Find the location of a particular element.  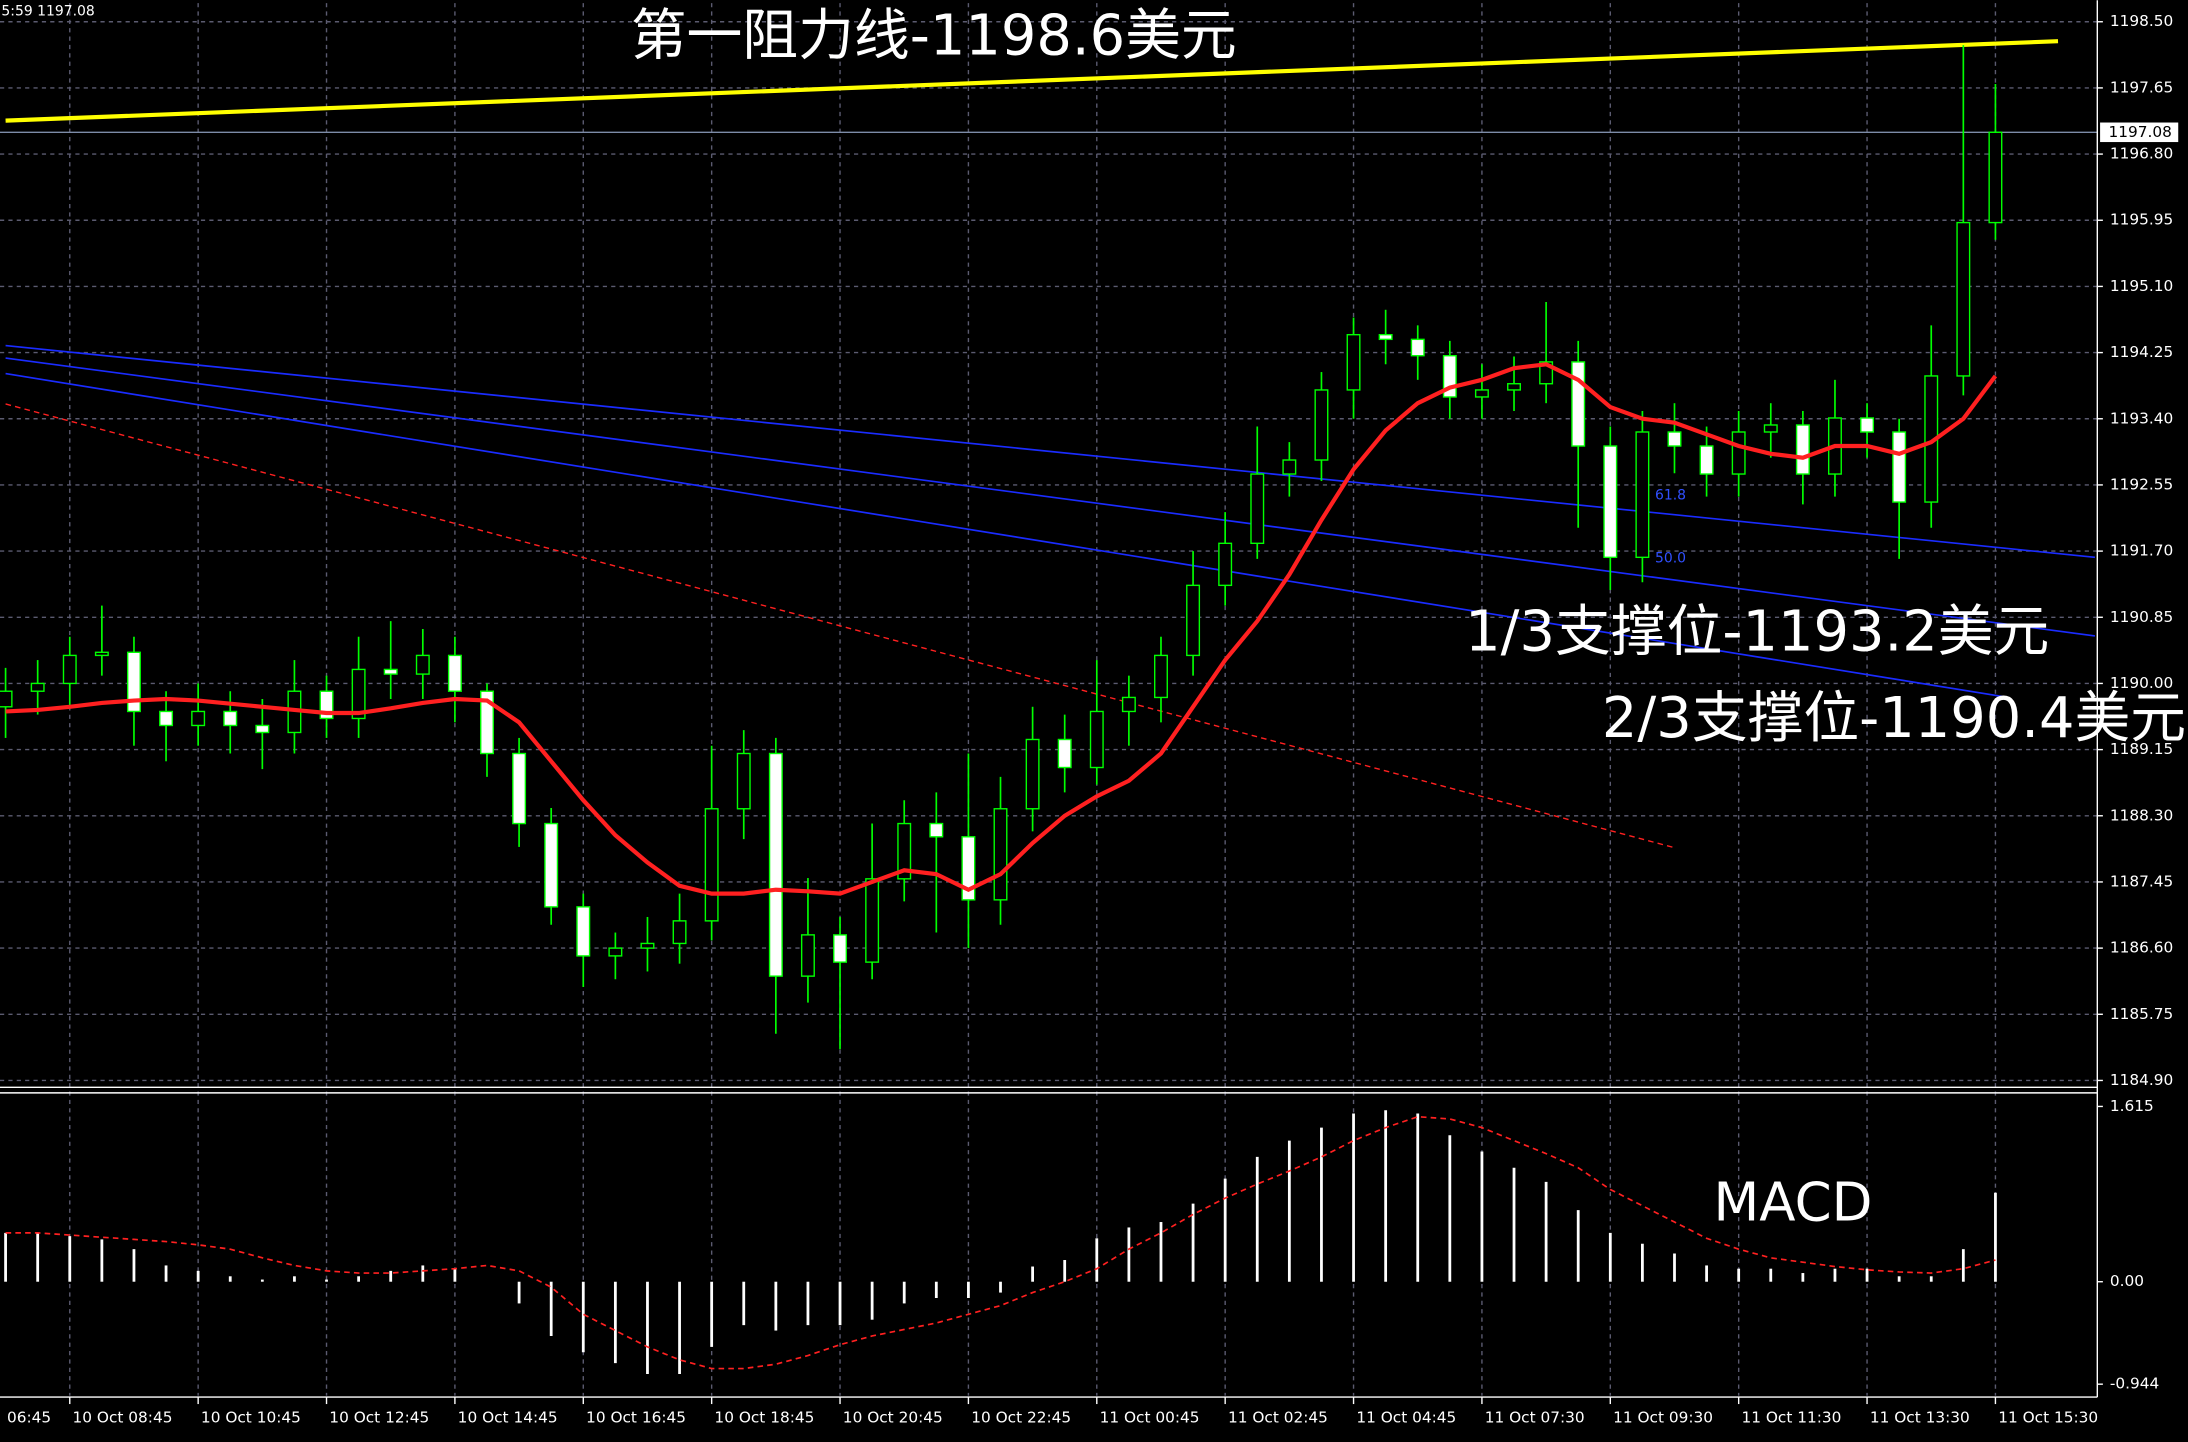

y-tick-label: 1186.60 is located at coordinates (2141, 948).